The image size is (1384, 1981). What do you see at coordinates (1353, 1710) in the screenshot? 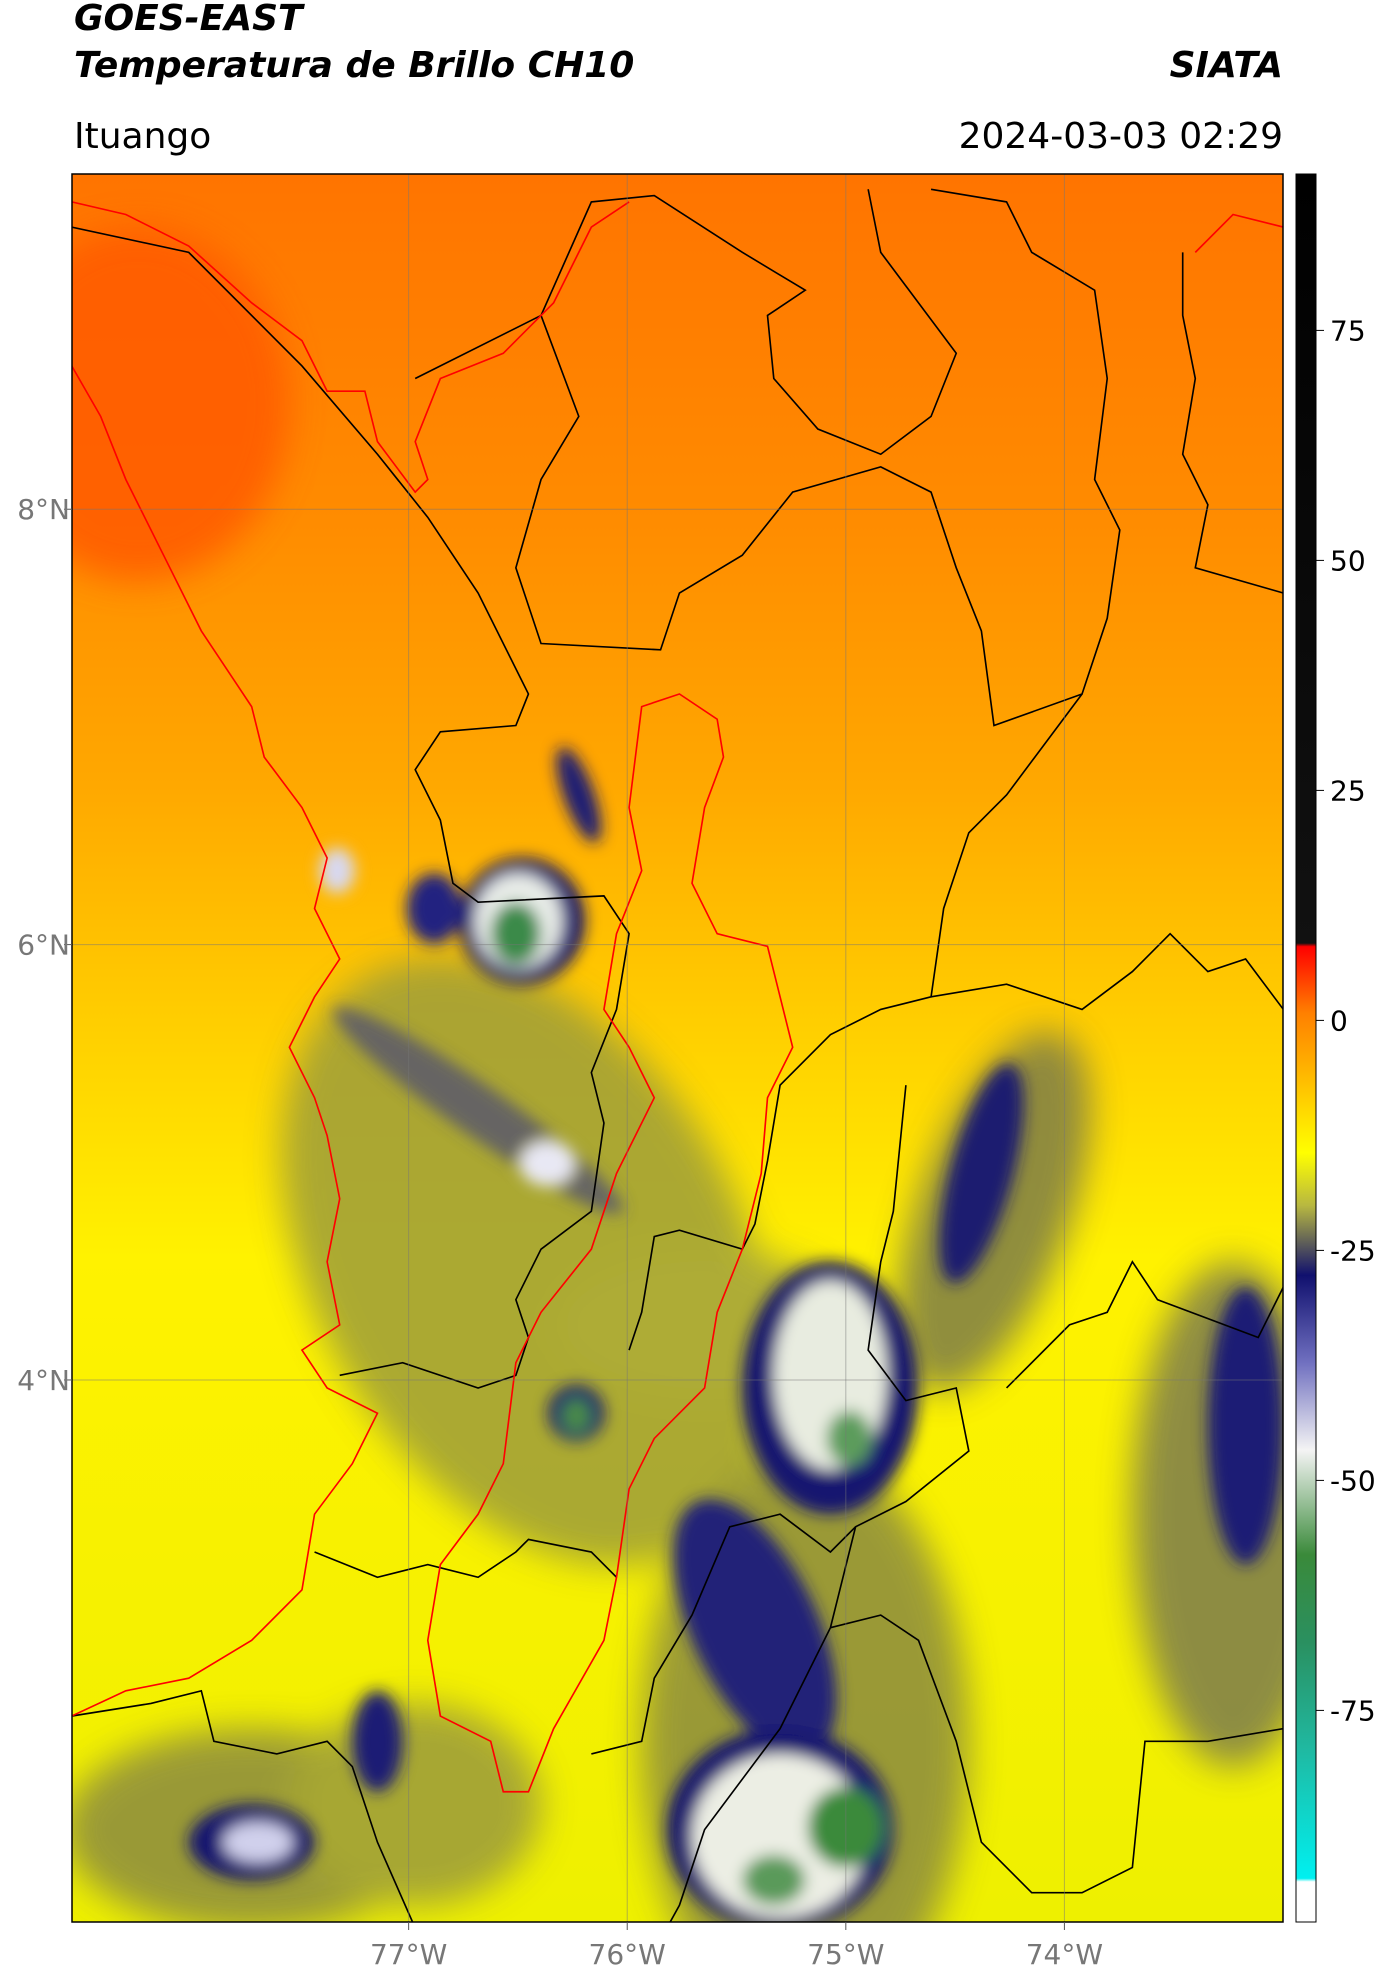
I see `colorbar-tick-label: -75` at bounding box center [1353, 1710].